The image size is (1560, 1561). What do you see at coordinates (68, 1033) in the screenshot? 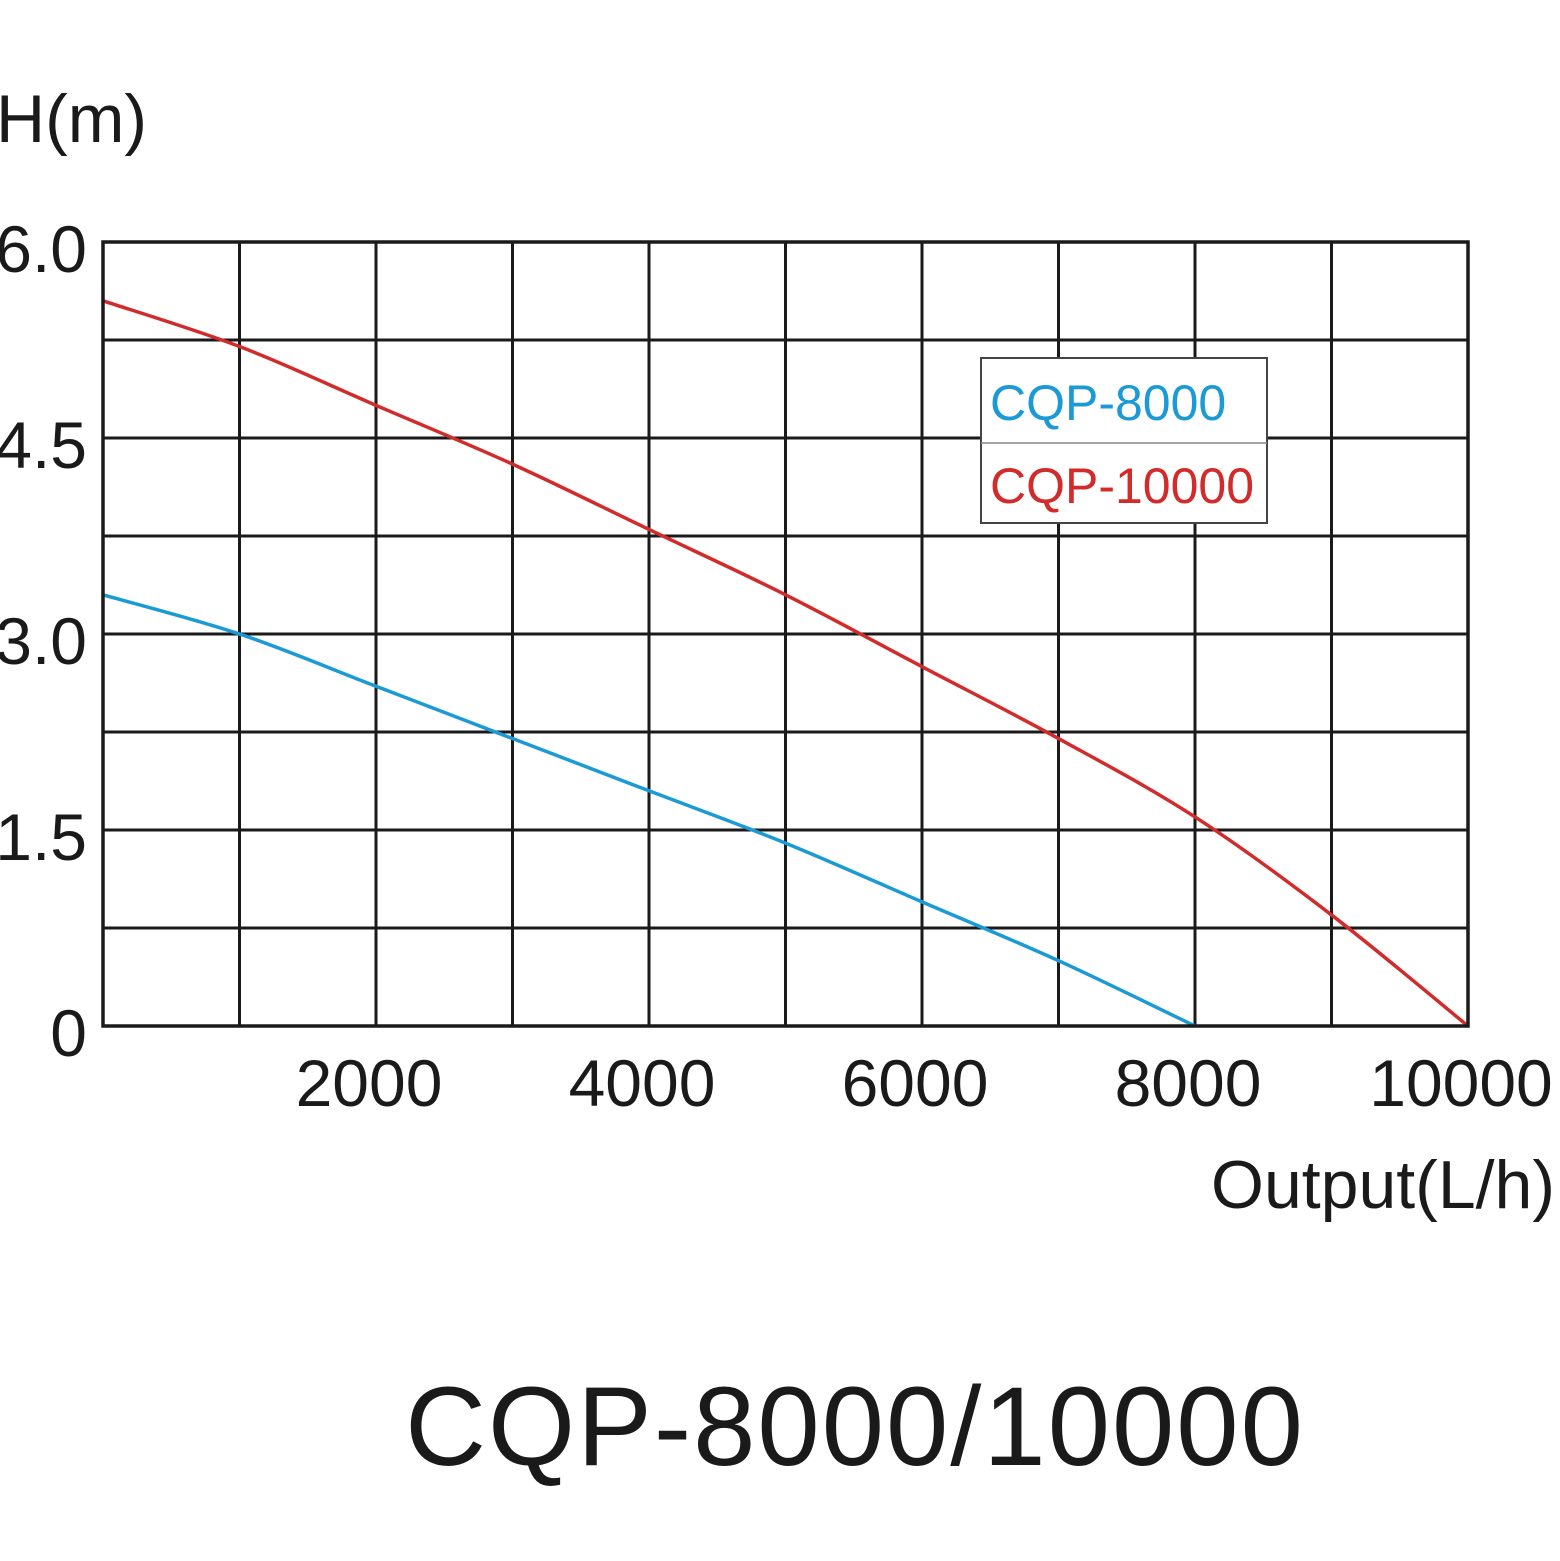
I see `y-tick-label: 0` at bounding box center [68, 1033].